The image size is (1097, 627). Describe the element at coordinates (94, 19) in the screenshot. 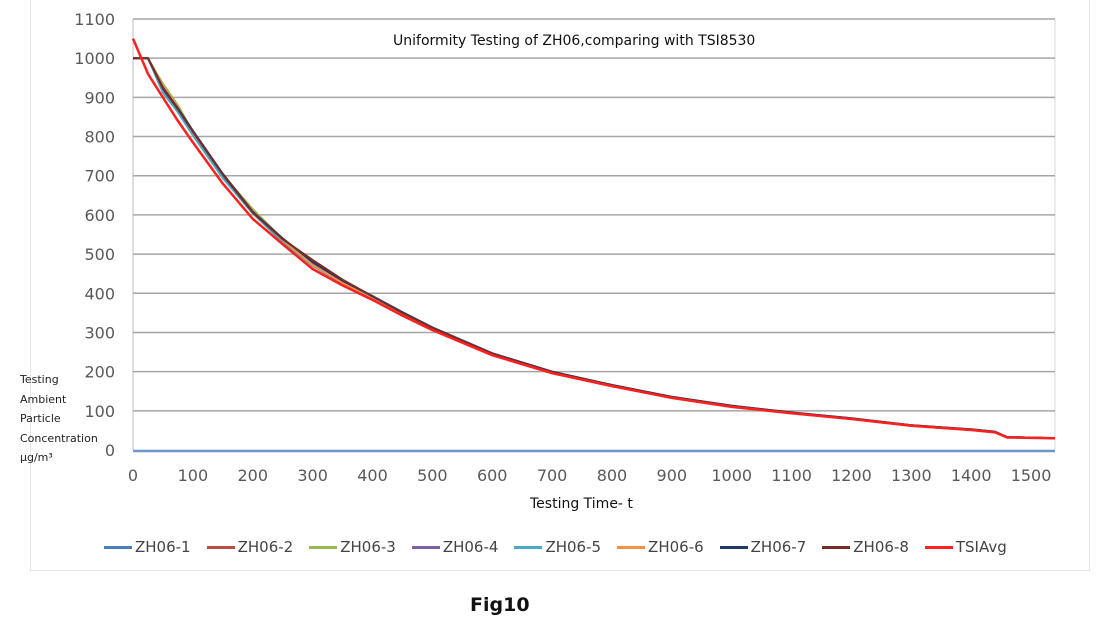

I see `y-tick-label: 1100` at that location.